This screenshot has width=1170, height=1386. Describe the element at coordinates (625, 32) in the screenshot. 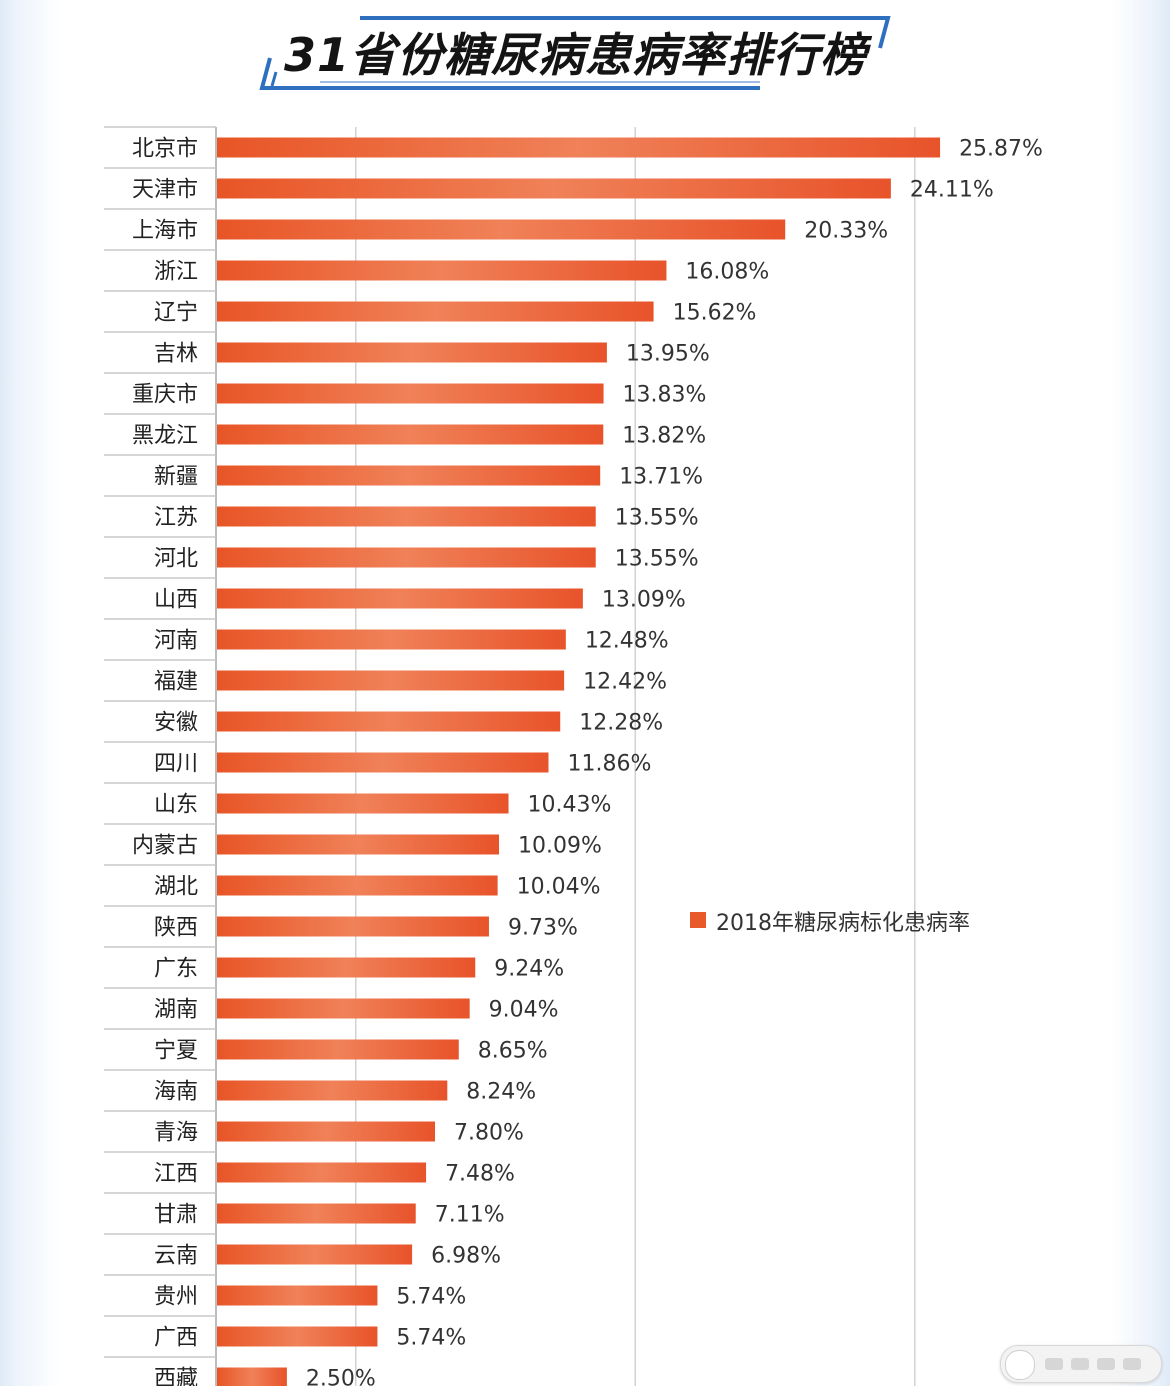

I see `title-bracket-right` at that location.